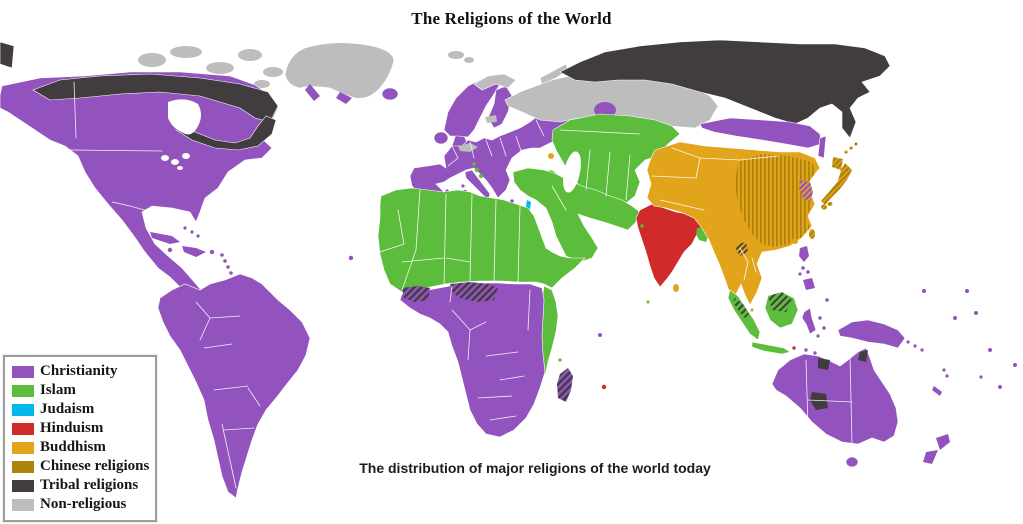  What do you see at coordinates (226, 133) in the screenshot?
I see `region-hudson-arc-tribal` at bounding box center [226, 133].